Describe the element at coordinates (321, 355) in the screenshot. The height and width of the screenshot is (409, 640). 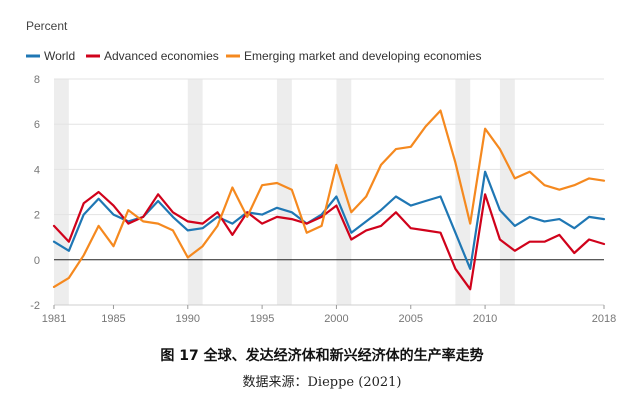
I see `figure-caption: 图 17 全球、发达经济体和新兴经济体的生产率走势` at that location.